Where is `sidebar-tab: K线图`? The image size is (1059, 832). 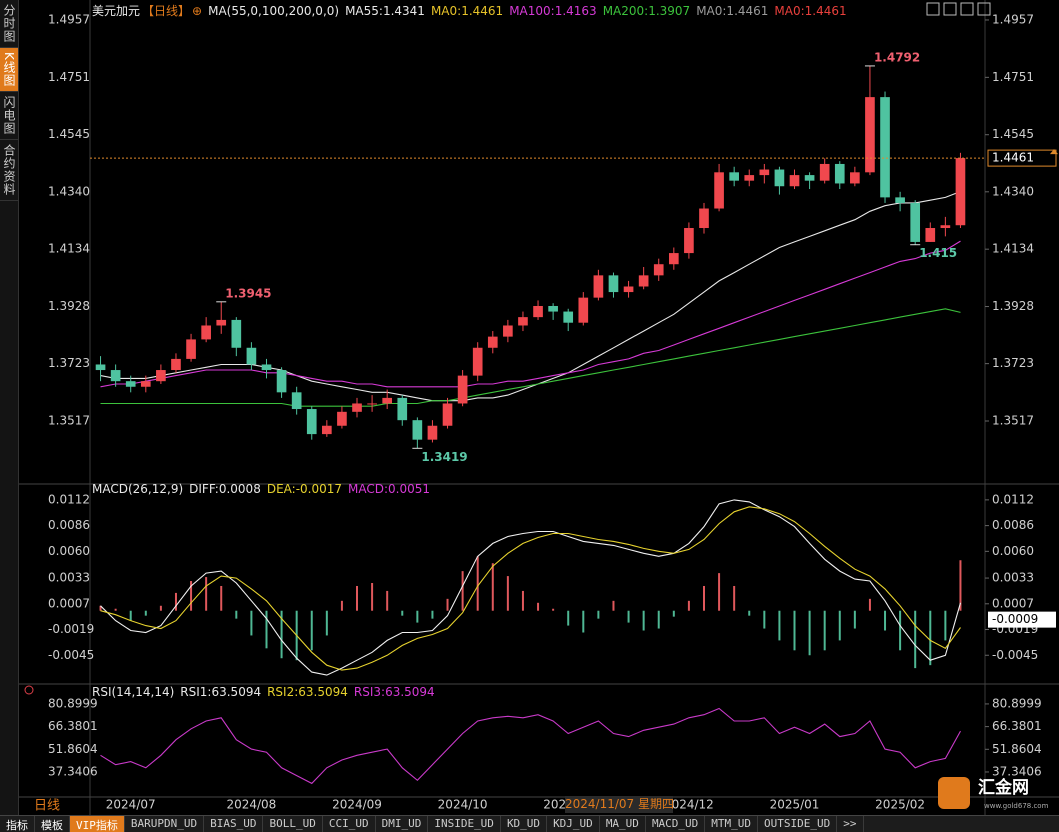
sidebar-tab: K线图 is located at coordinates (9, 70).